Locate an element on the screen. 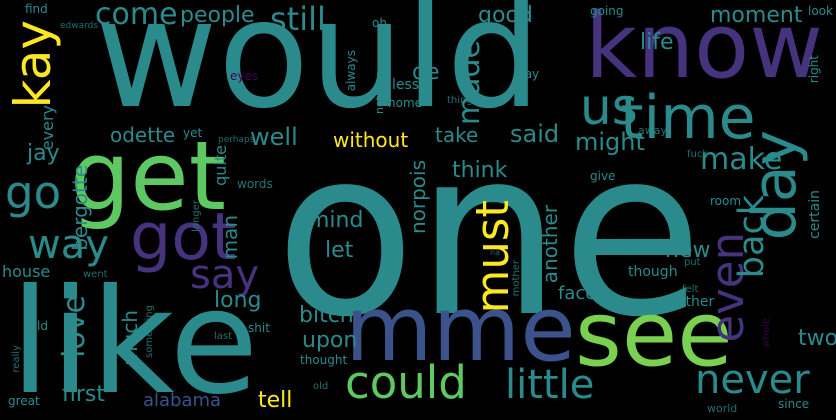  word-kay: kay is located at coordinates (33, 64).